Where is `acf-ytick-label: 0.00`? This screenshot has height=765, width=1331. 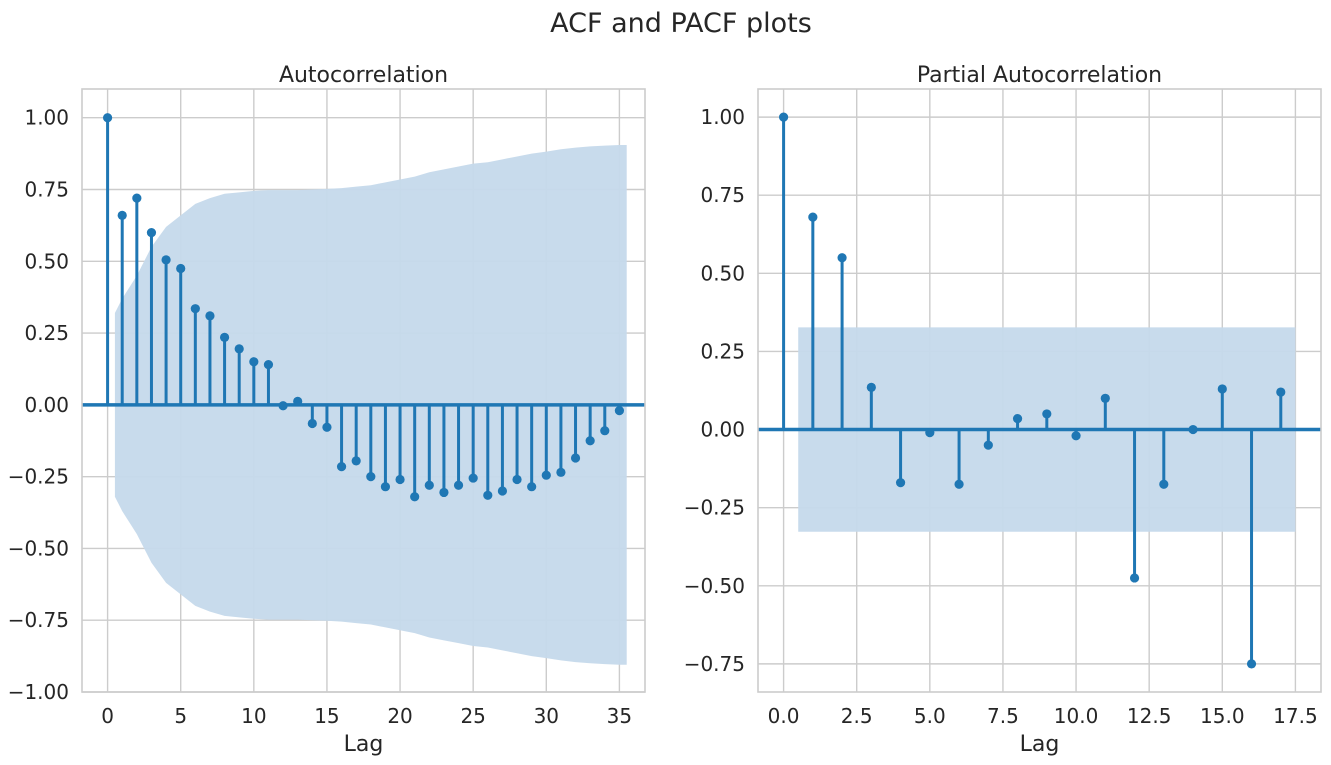 acf-ytick-label: 0.00 is located at coordinates (46, 405).